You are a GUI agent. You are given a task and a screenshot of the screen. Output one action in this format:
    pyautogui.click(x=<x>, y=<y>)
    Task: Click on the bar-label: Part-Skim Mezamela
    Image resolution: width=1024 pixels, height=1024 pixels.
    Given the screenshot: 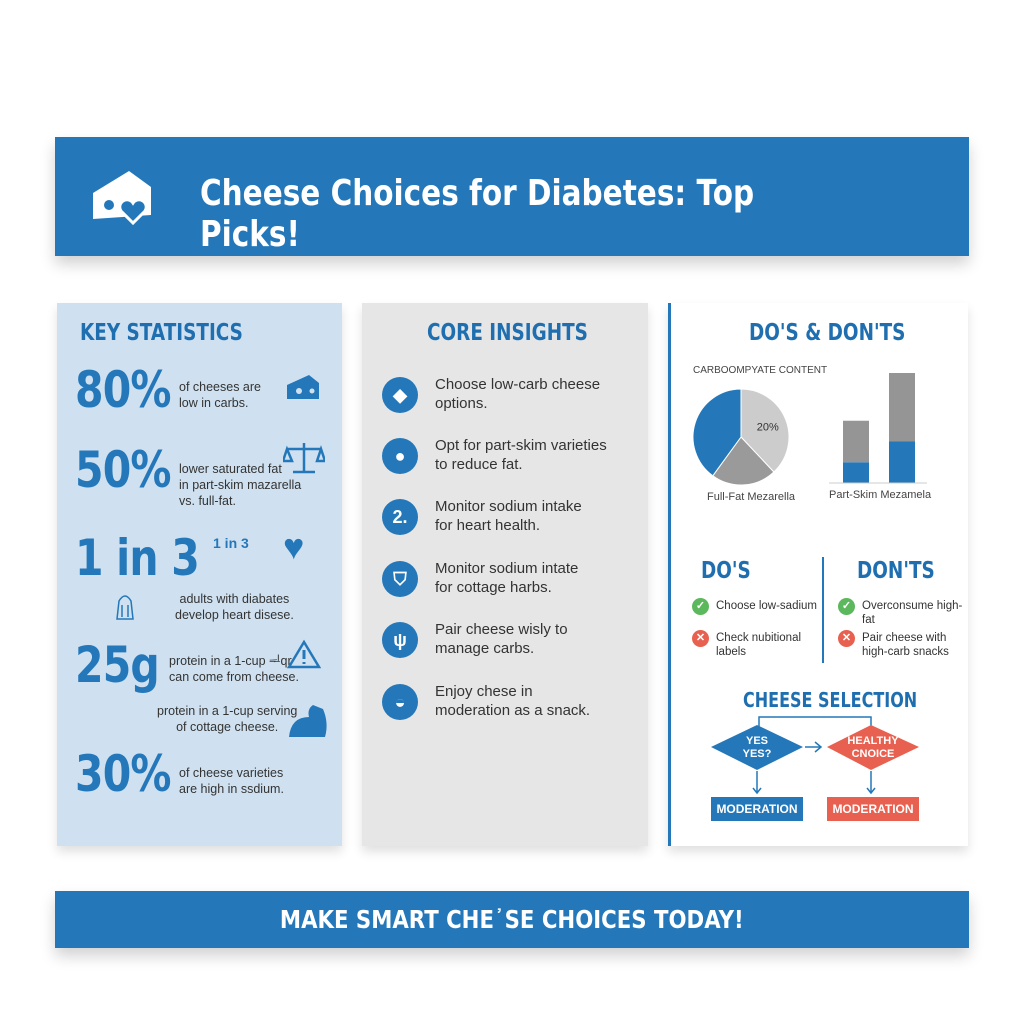 What is the action you would take?
    pyautogui.click(x=880, y=495)
    